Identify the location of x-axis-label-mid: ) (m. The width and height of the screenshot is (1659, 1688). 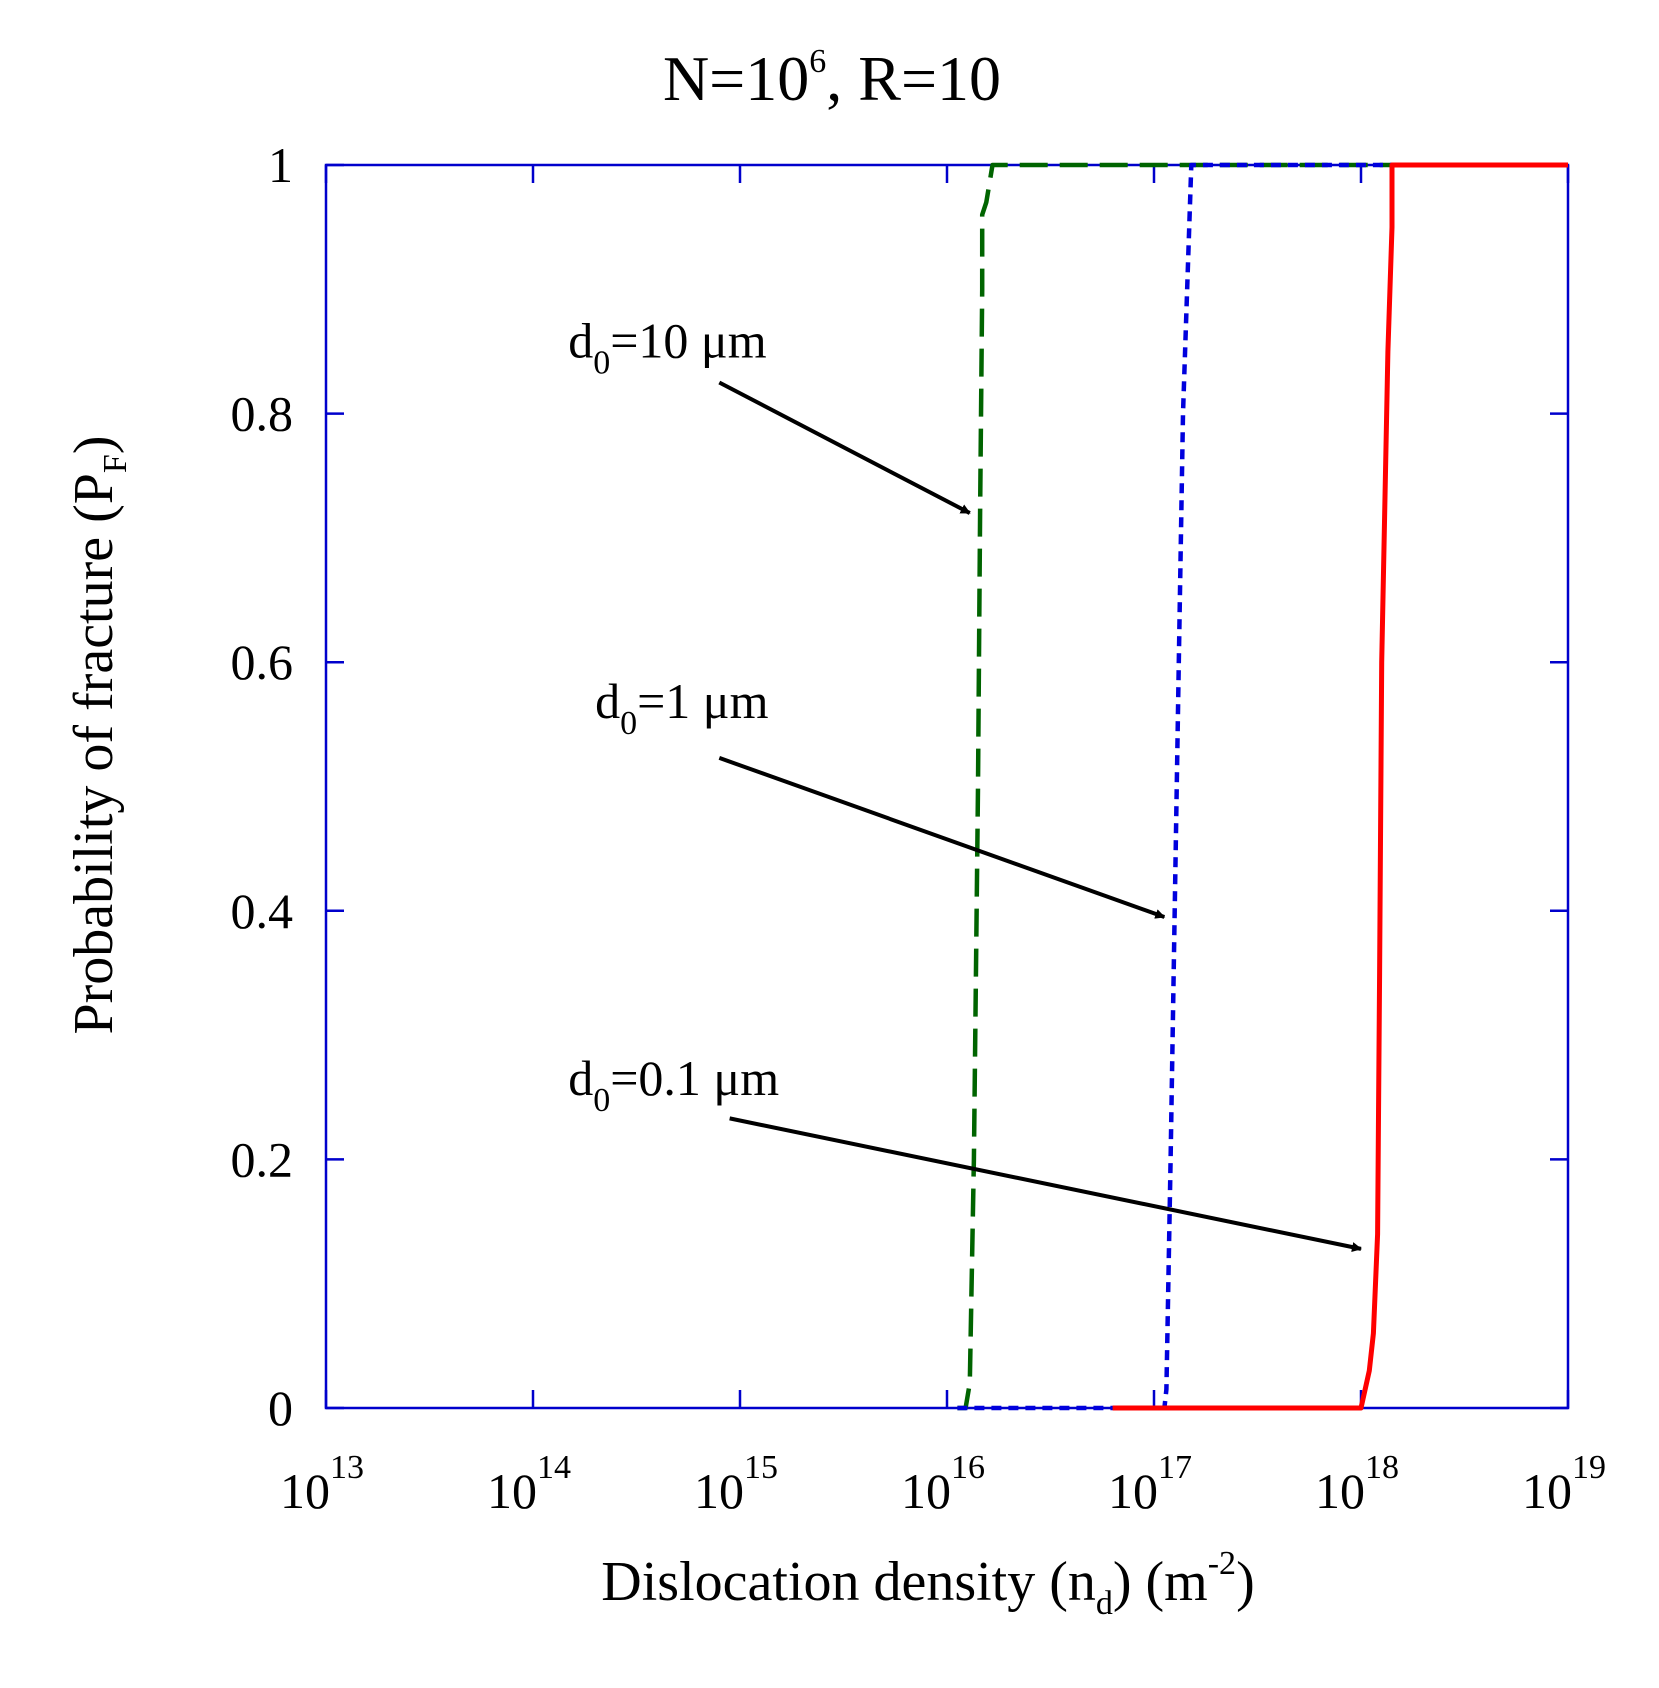
(1160, 1582).